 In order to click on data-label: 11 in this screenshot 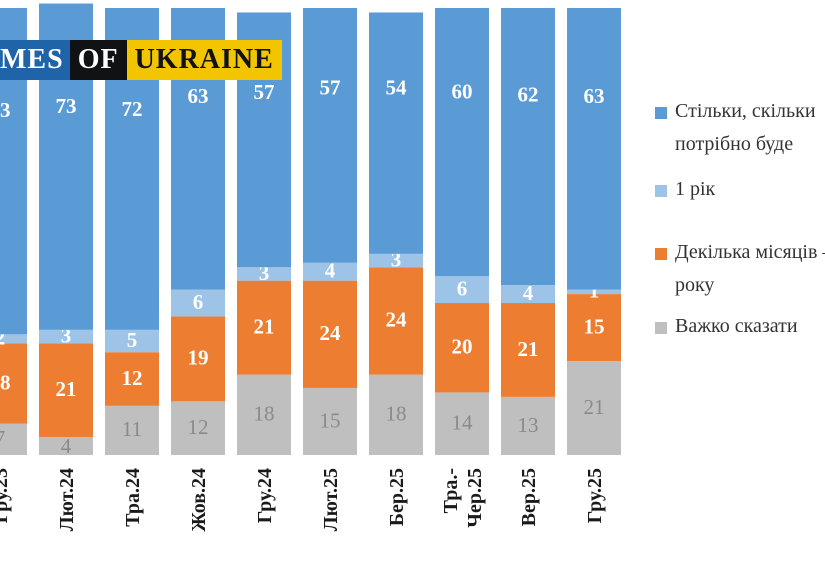, I will do `click(132, 429)`.